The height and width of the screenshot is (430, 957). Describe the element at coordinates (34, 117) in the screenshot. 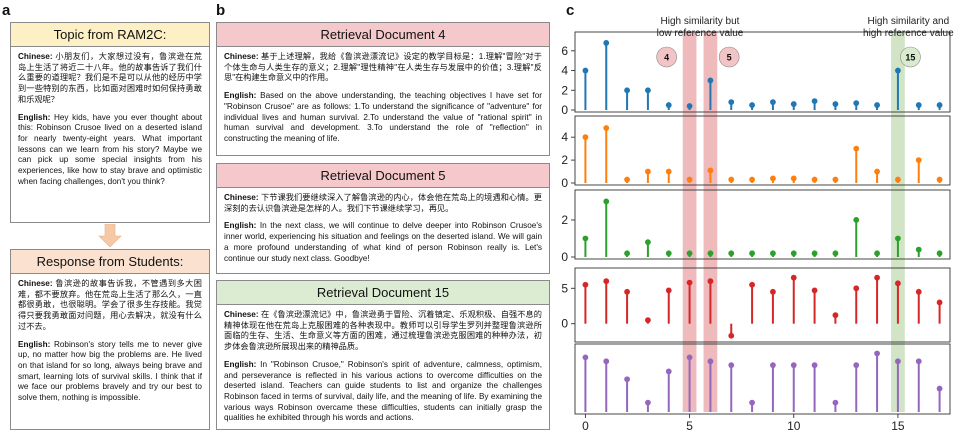

I see `topic-english-label: English:` at that location.